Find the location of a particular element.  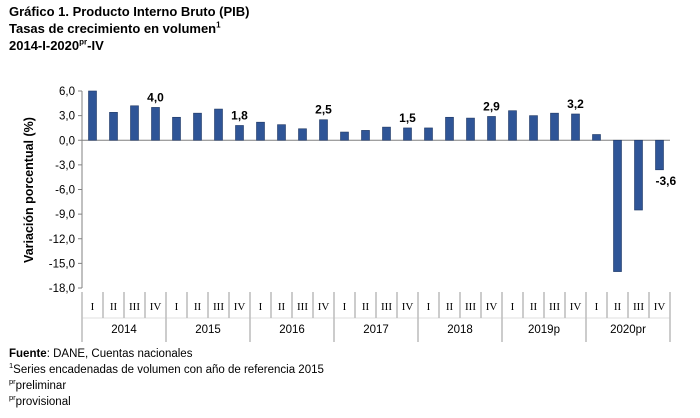

data-label: 1,5 is located at coordinates (407, 118).